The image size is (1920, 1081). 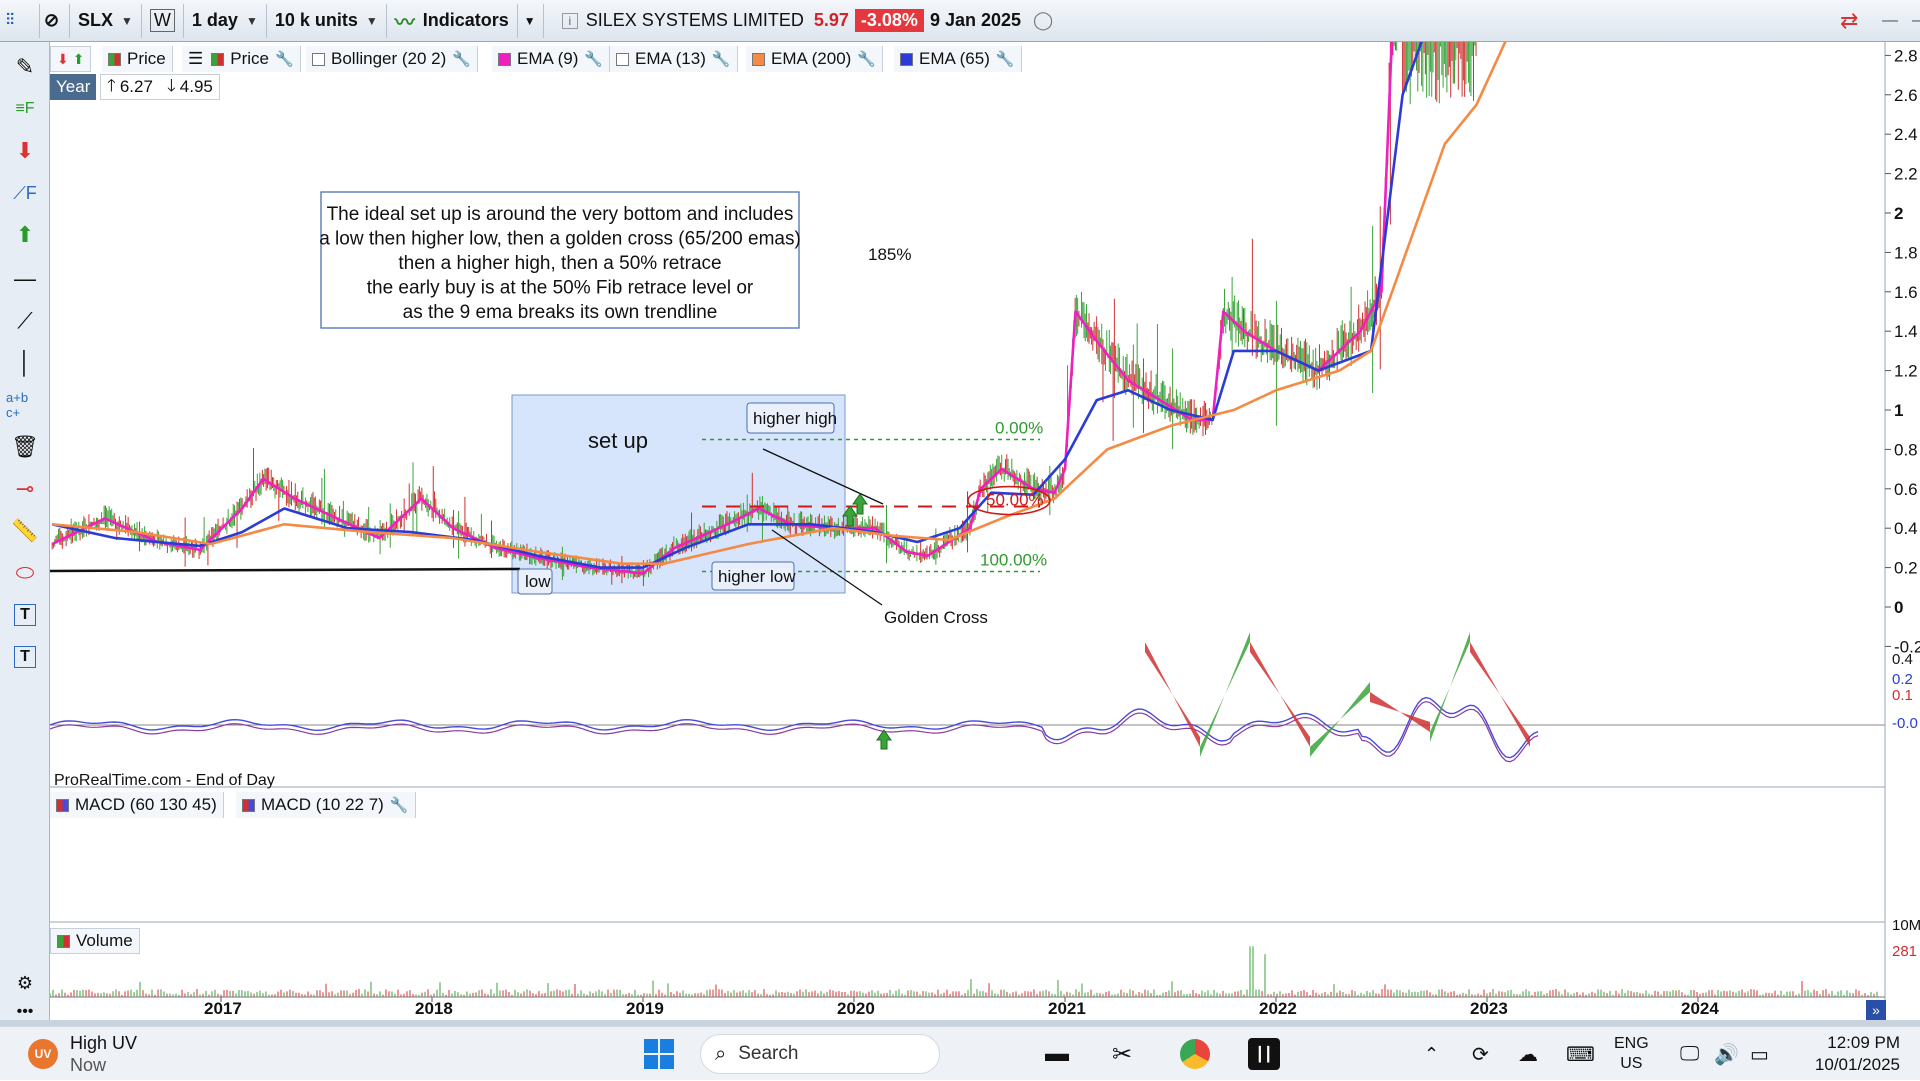 What do you see at coordinates (43, 1054) in the screenshot?
I see `uv-icon: UV` at bounding box center [43, 1054].